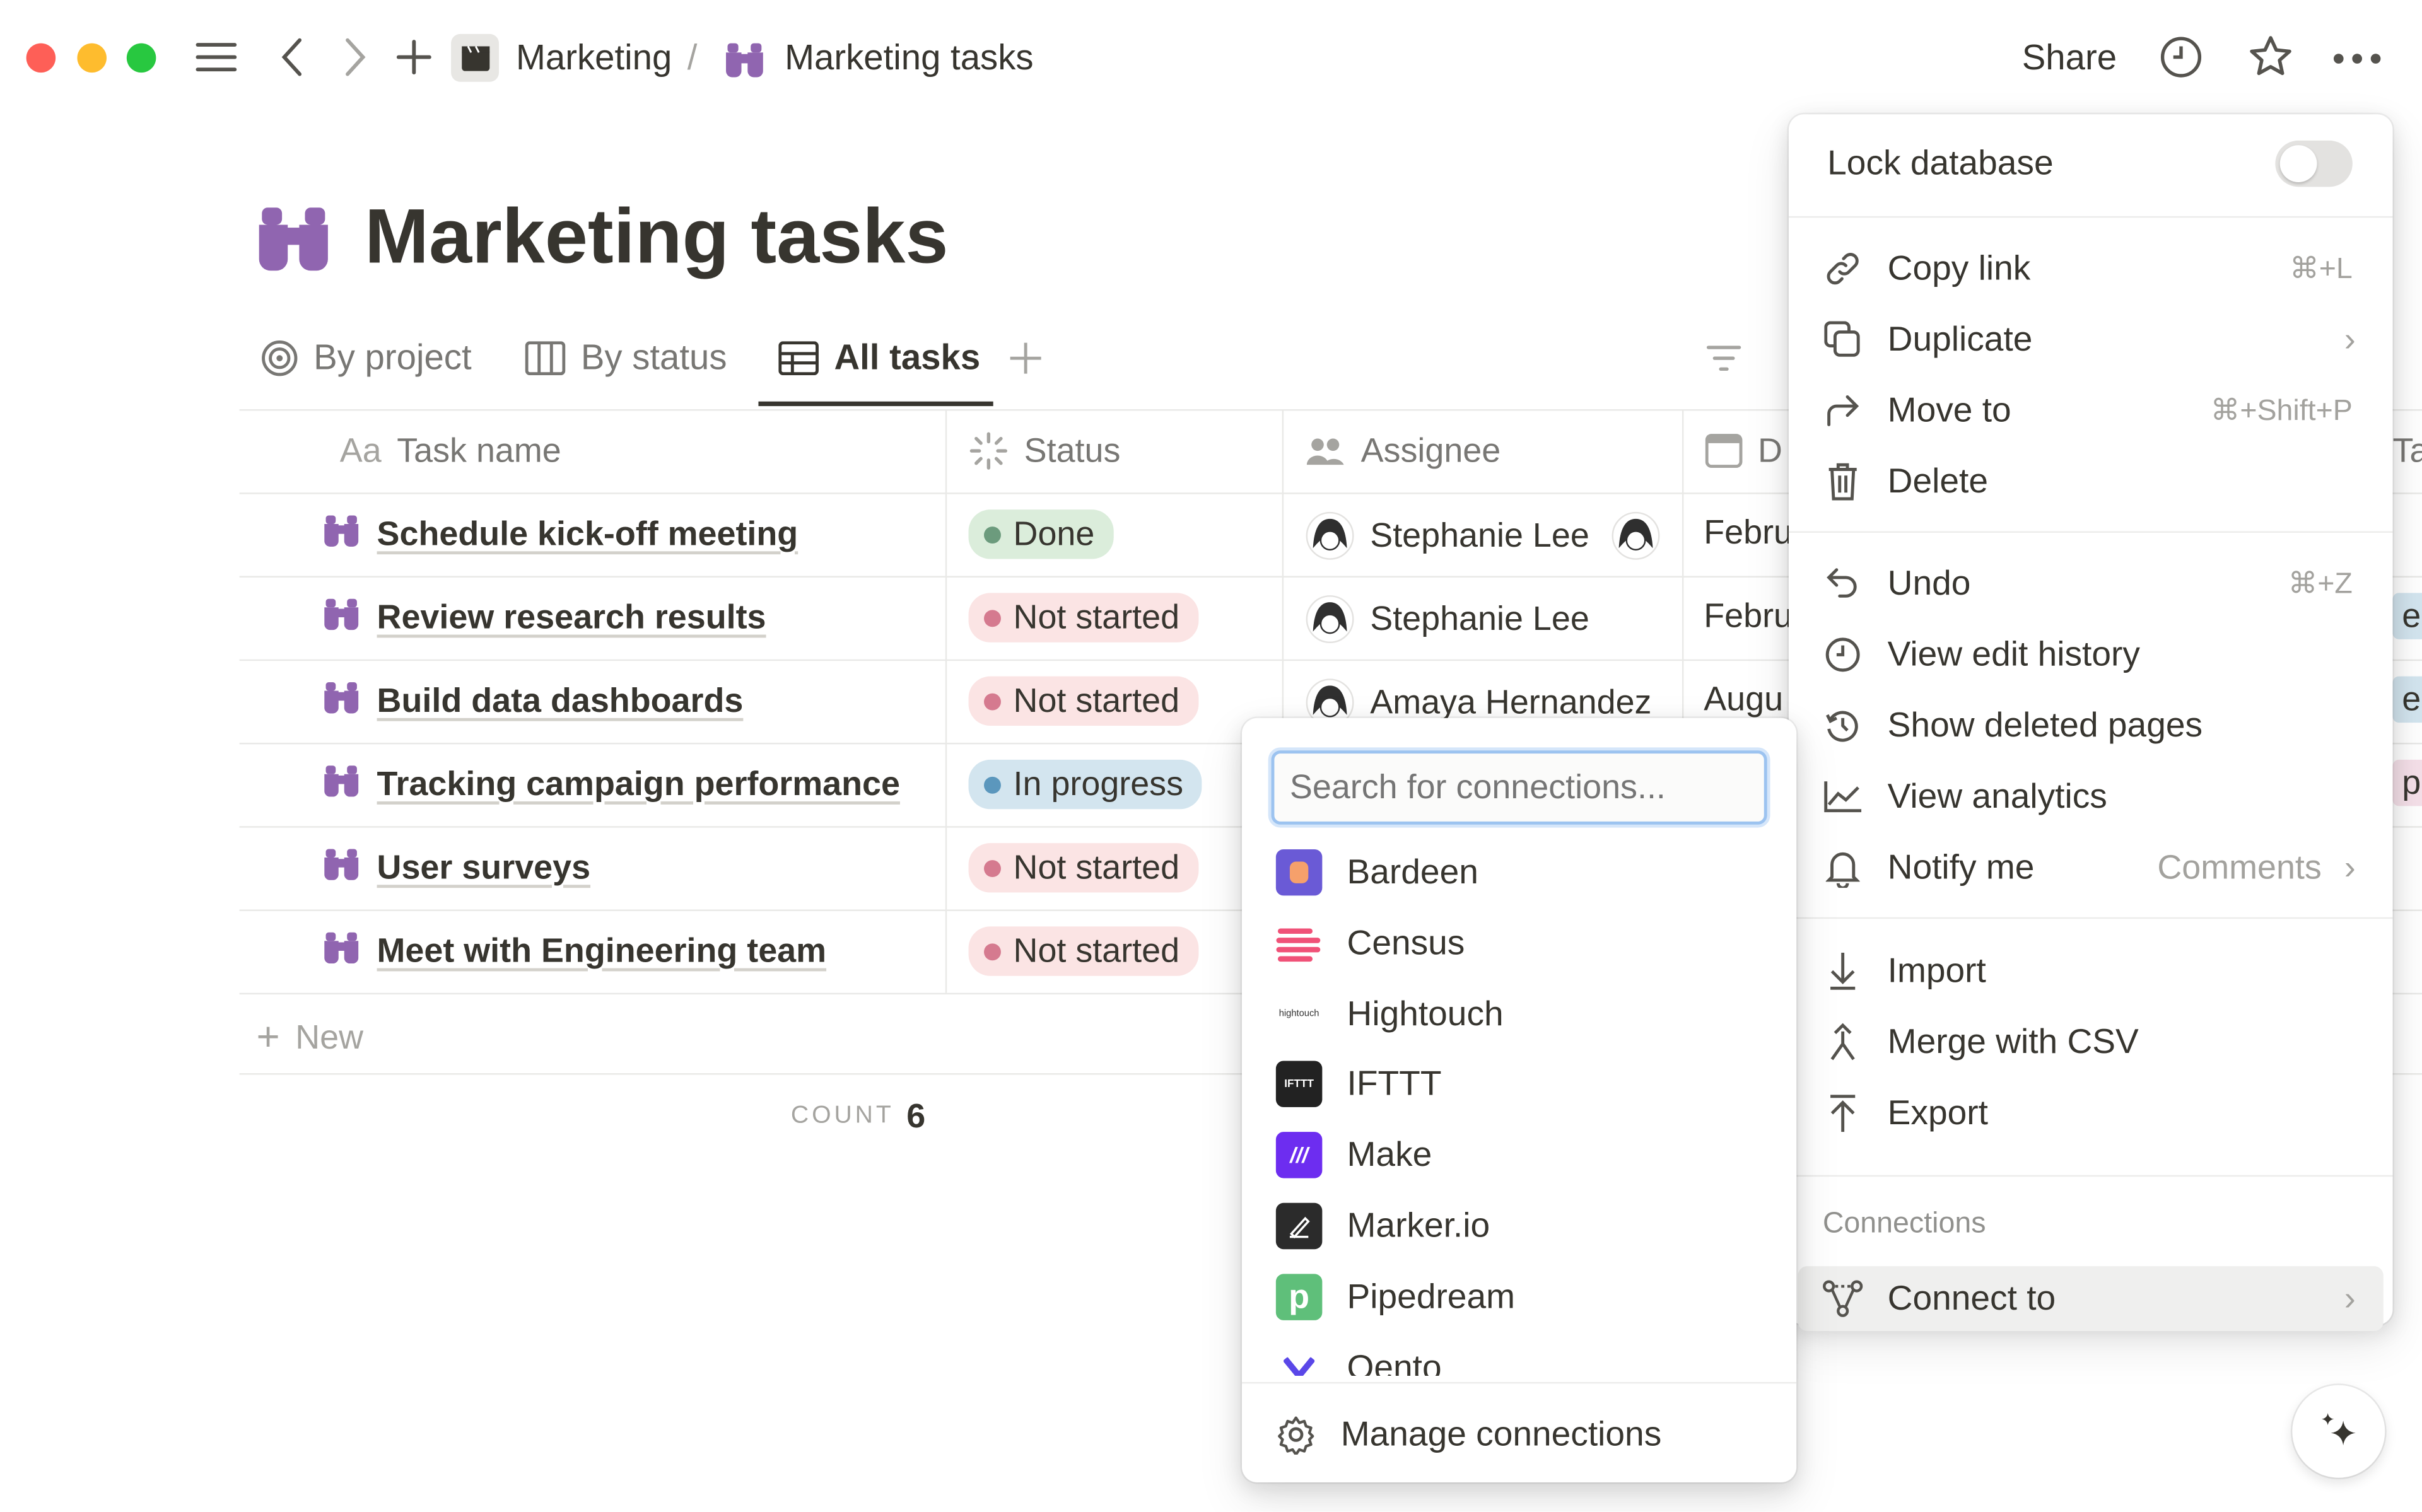  Describe the element at coordinates (2091, 797) in the screenshot. I see `view-analytics-item: View analytics` at that location.